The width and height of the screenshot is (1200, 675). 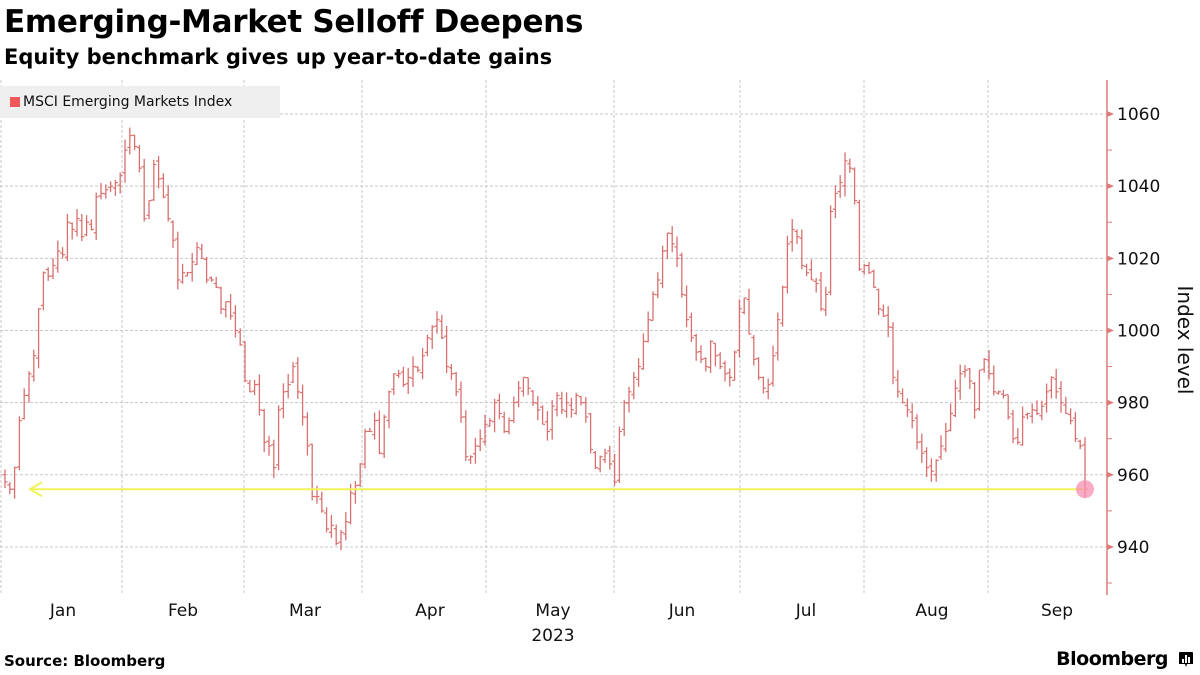 What do you see at coordinates (85, 661) in the screenshot?
I see `source-note: Source: Bloomberg` at bounding box center [85, 661].